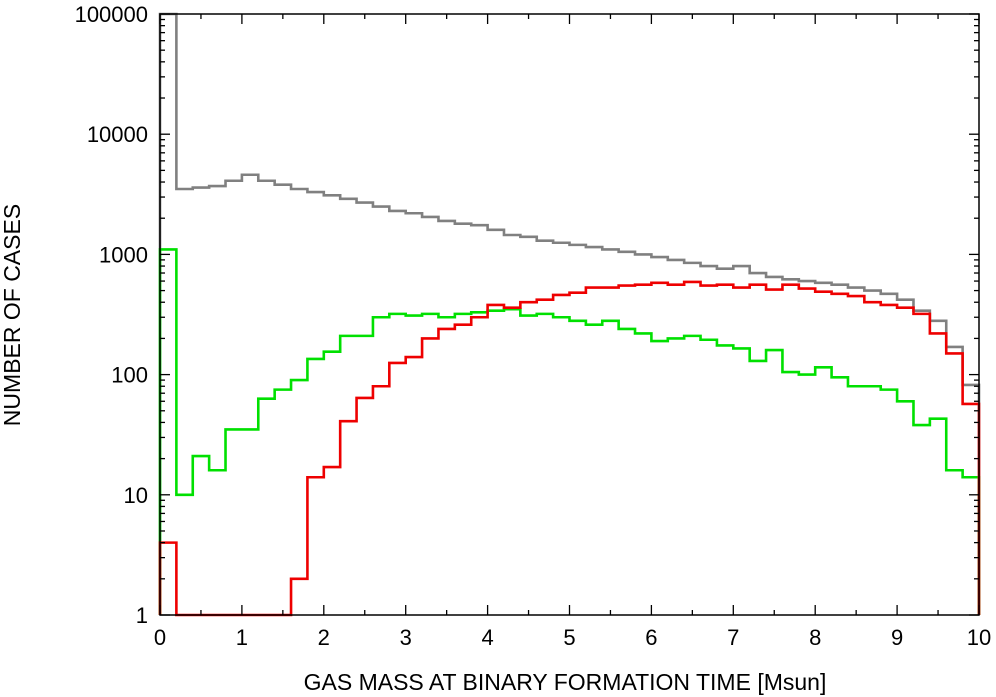 Image resolution: width=996 pixels, height=697 pixels. What do you see at coordinates (160, 637) in the screenshot?
I see `x-tick-label: 0` at bounding box center [160, 637].